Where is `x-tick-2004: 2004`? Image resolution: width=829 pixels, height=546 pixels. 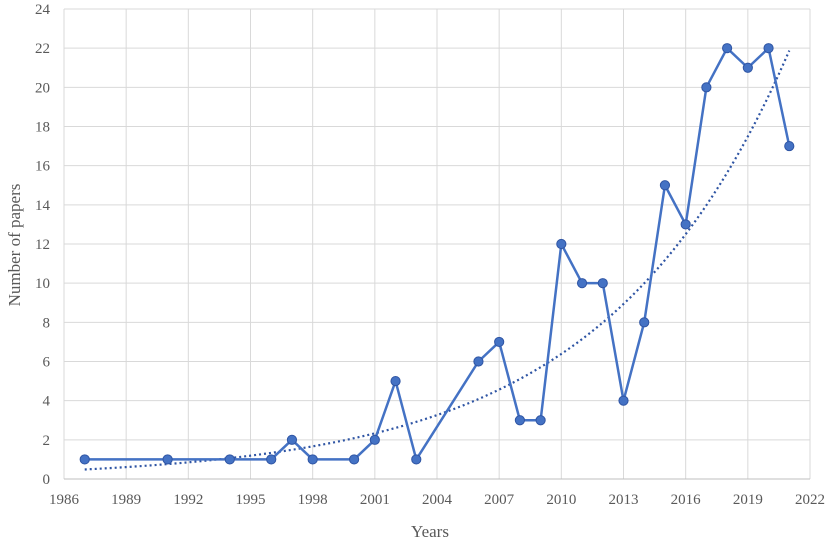
x-tick-2004: 2004 is located at coordinates (437, 500).